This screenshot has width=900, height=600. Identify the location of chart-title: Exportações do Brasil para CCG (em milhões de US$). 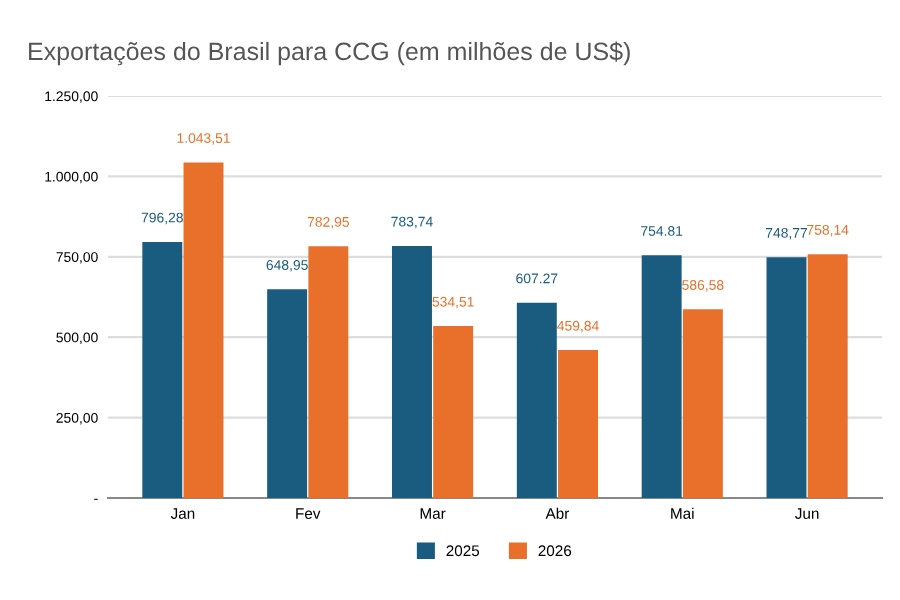
(329, 53).